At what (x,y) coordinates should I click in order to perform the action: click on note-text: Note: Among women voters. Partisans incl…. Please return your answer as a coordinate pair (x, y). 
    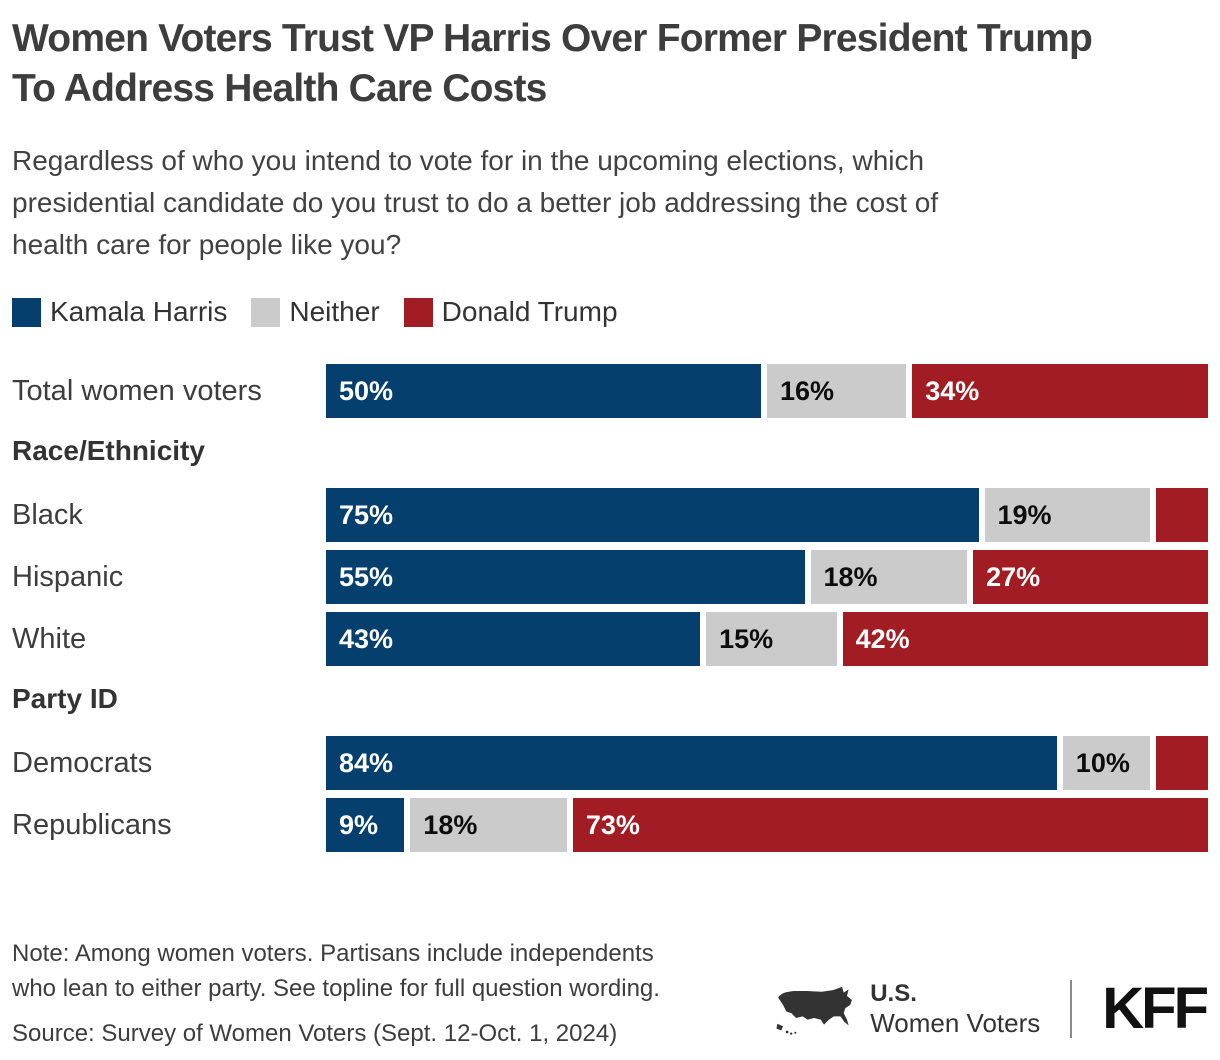
    Looking at the image, I should click on (336, 971).